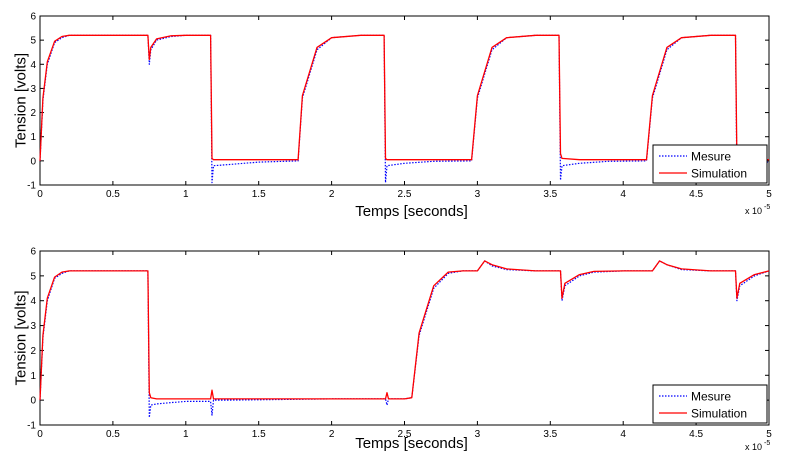 This screenshot has height=463, width=785. What do you see at coordinates (33, 351) in the screenshot?
I see `bottom-y-tick-label: 2` at bounding box center [33, 351].